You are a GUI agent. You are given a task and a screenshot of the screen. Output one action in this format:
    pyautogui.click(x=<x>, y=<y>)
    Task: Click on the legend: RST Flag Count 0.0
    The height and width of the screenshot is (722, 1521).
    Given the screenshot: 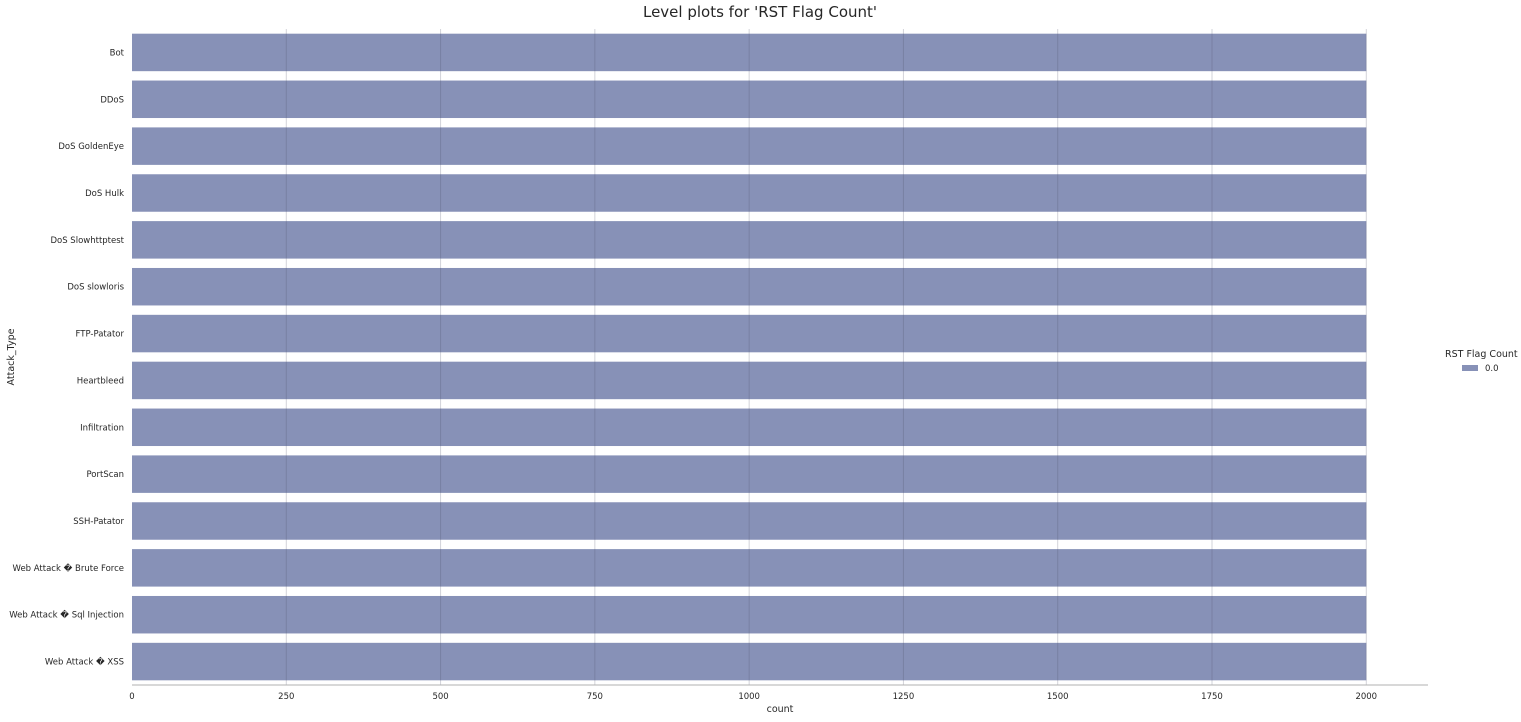 What is the action you would take?
    pyautogui.click(x=1481, y=361)
    